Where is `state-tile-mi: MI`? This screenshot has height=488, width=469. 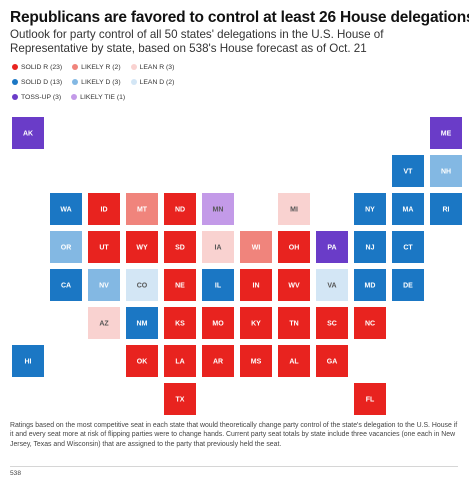 state-tile-mi: MI is located at coordinates (294, 209).